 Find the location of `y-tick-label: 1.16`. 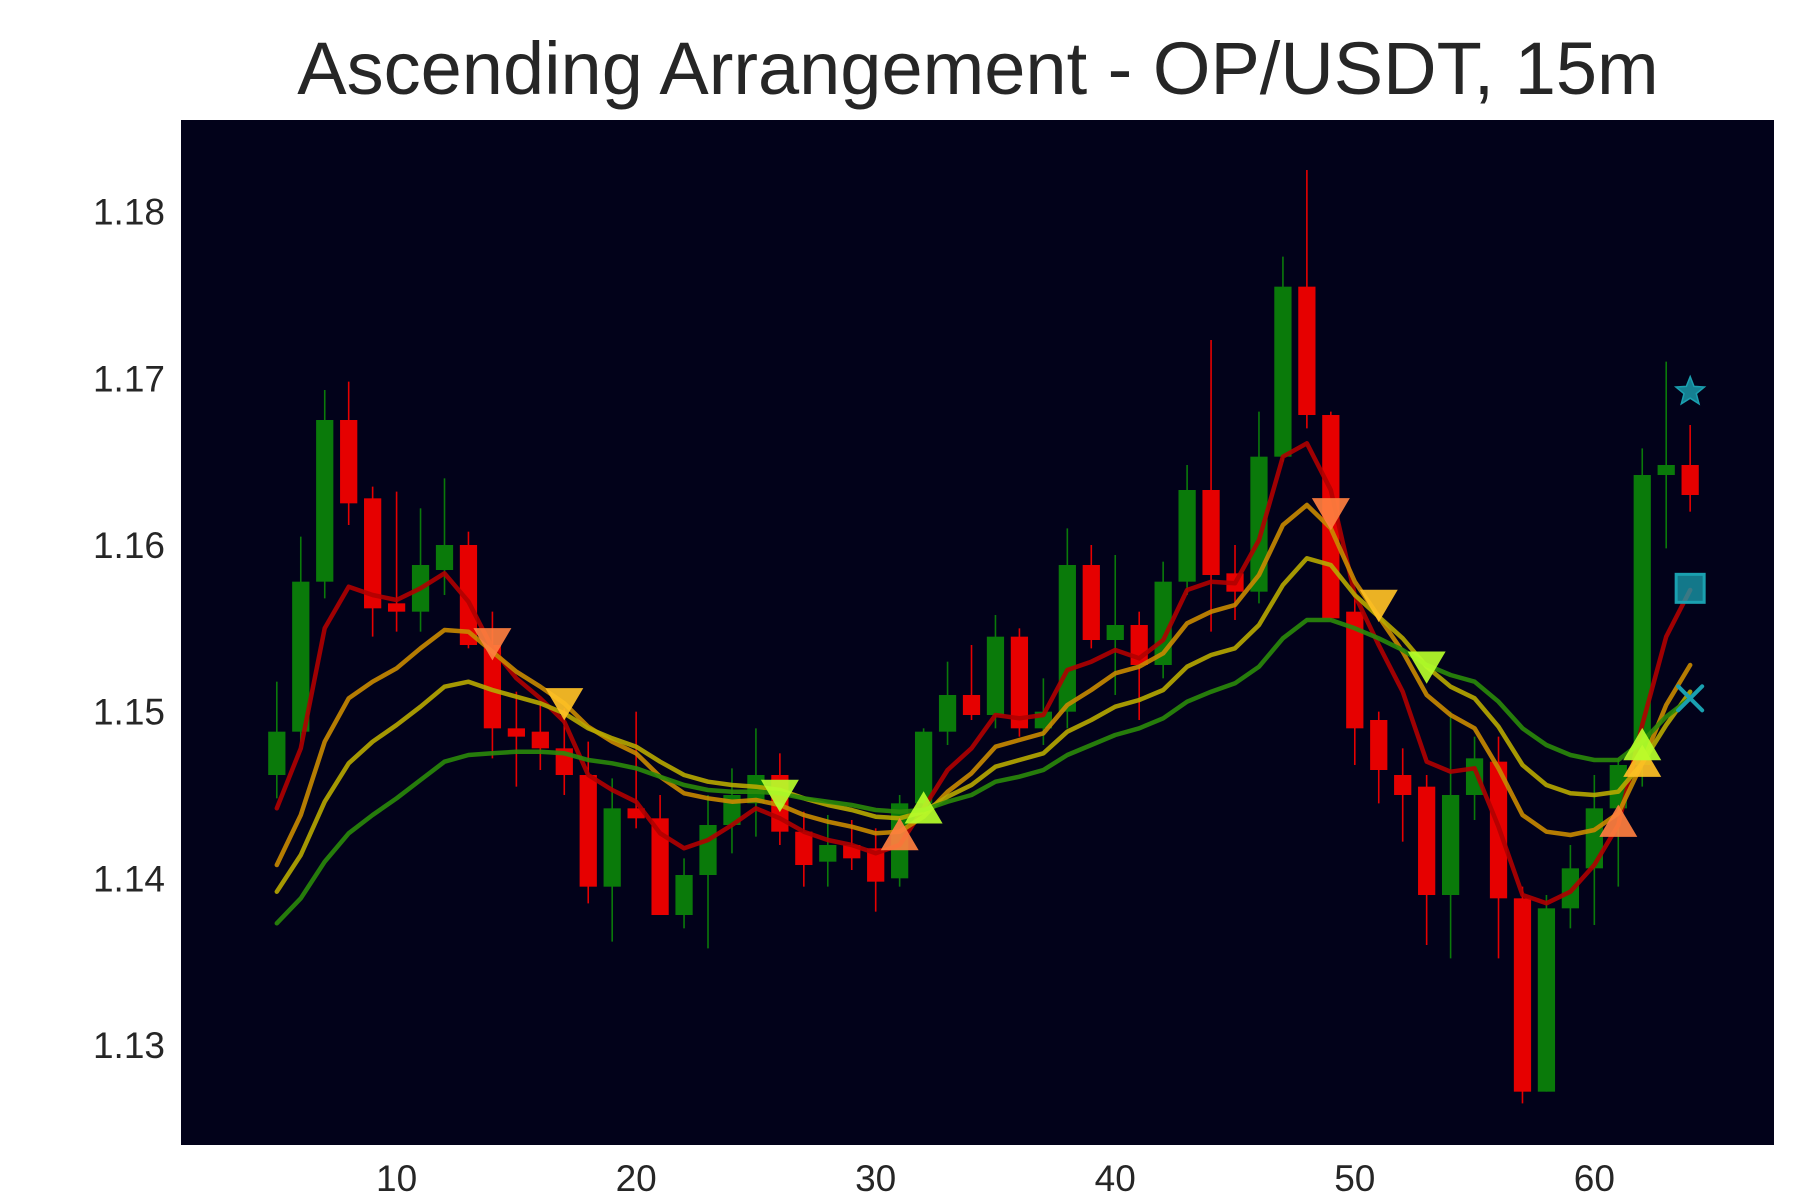

y-tick-label: 1.16 is located at coordinates (129, 545).